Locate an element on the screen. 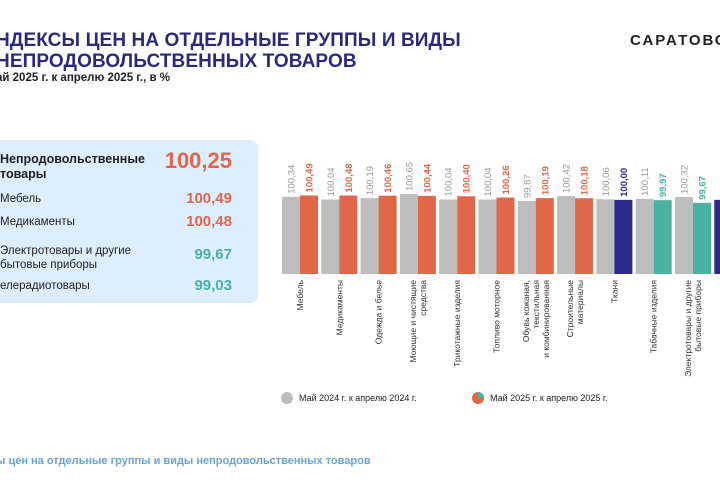 The width and height of the screenshot is (720, 480). data-label-2024: 100,19 is located at coordinates (370, 180).